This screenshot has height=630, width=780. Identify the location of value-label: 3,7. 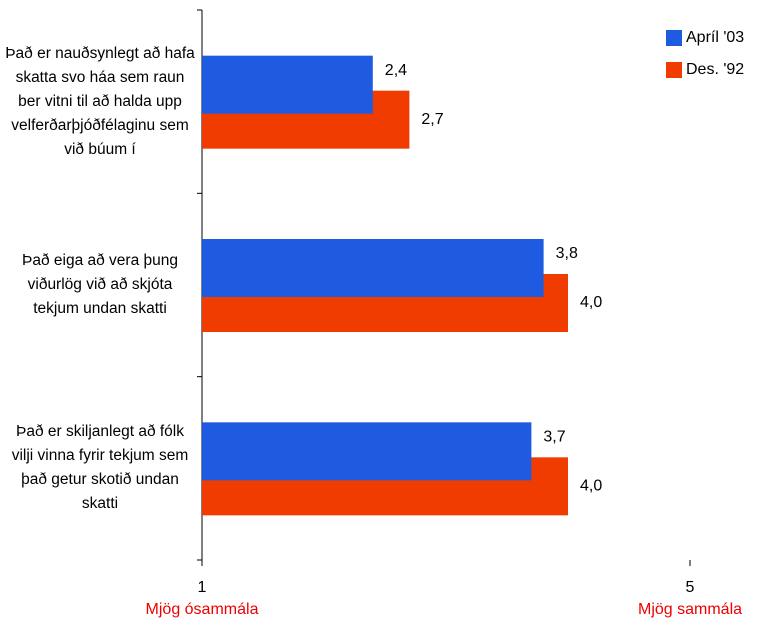
(554, 437).